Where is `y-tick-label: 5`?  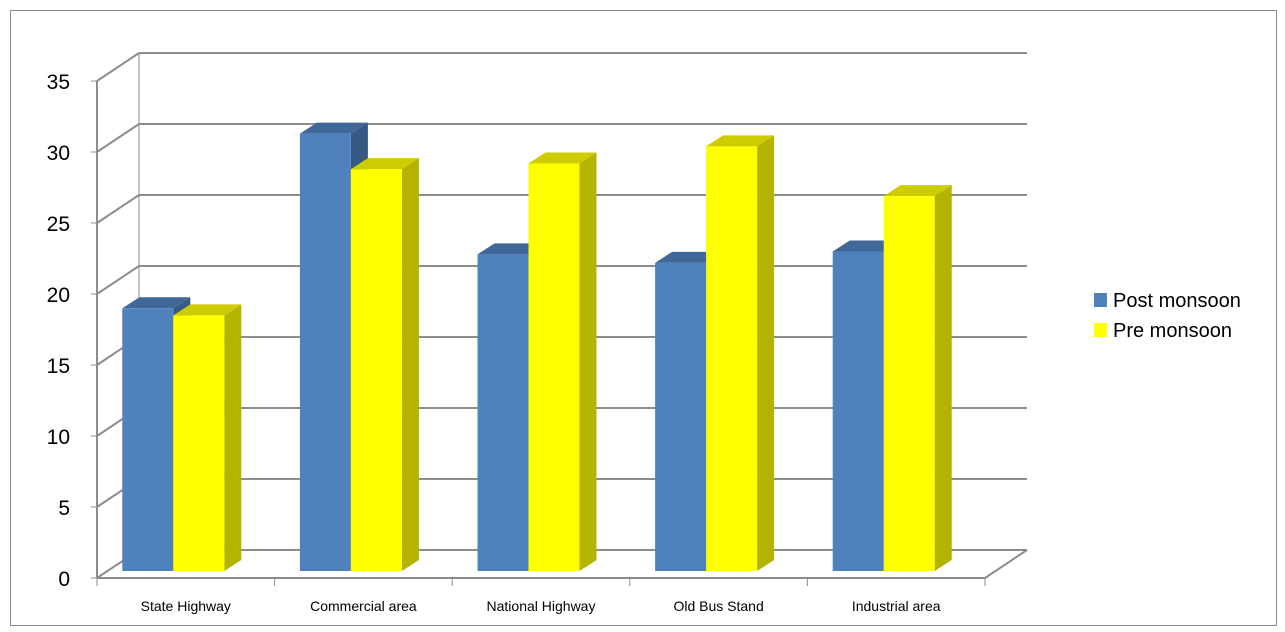 y-tick-label: 5 is located at coordinates (64, 508).